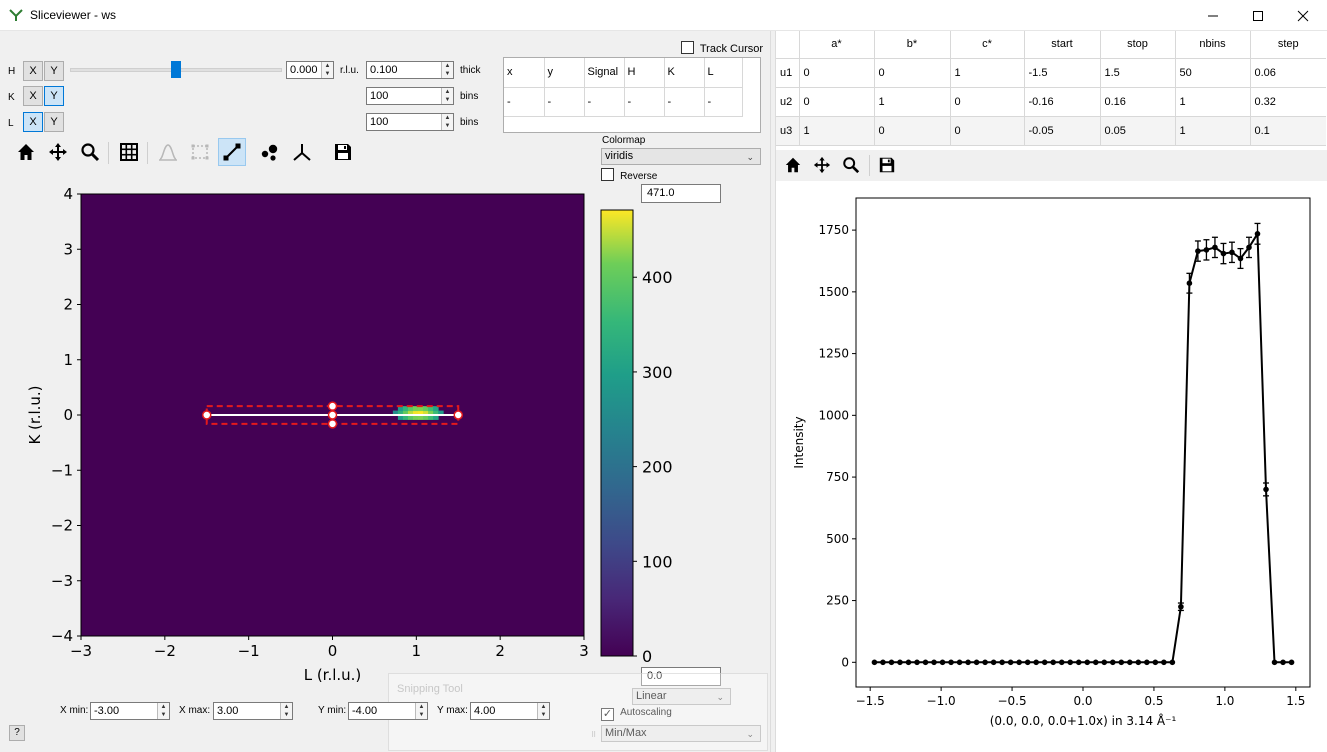 The height and width of the screenshot is (752, 1327). I want to click on sliceviewer-toolbar, so click(187, 153).